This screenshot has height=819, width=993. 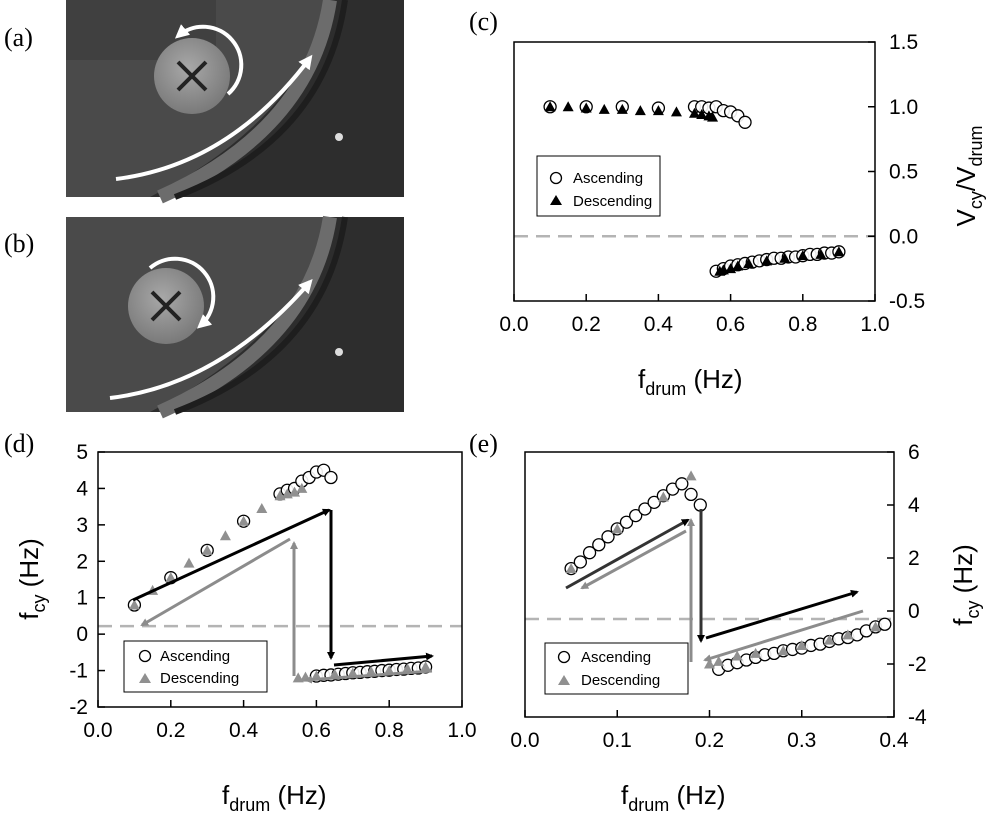 I want to click on panel-label-c: (c), so click(x=483, y=21).